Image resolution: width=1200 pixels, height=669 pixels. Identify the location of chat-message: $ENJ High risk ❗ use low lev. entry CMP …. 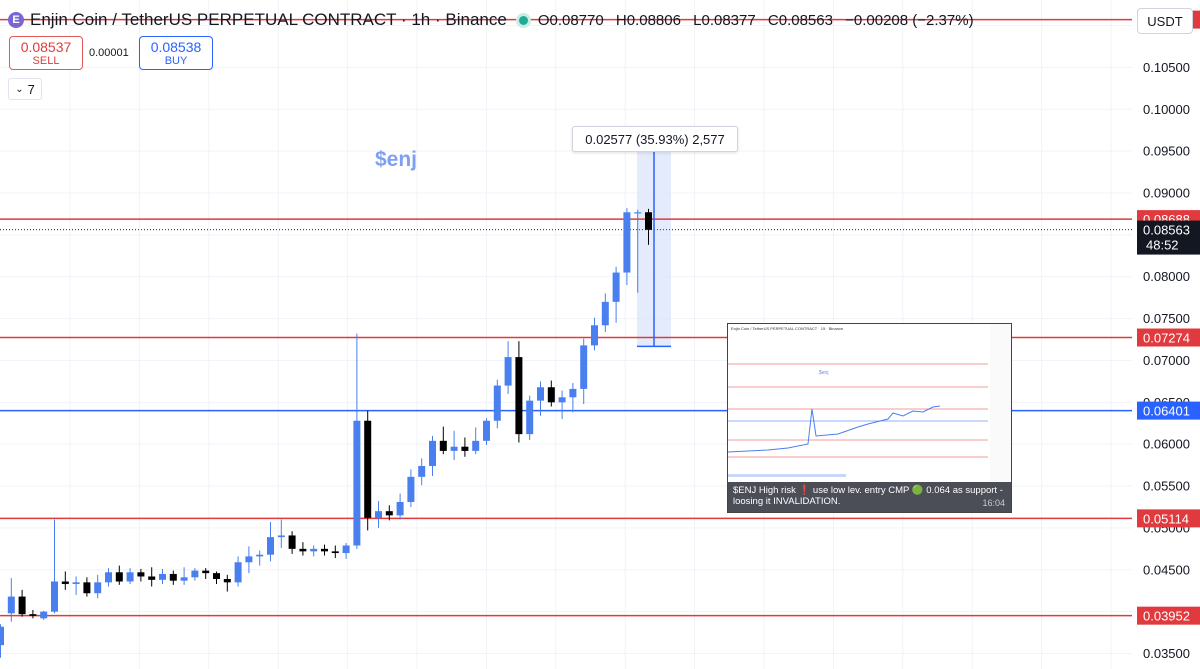
(869, 497).